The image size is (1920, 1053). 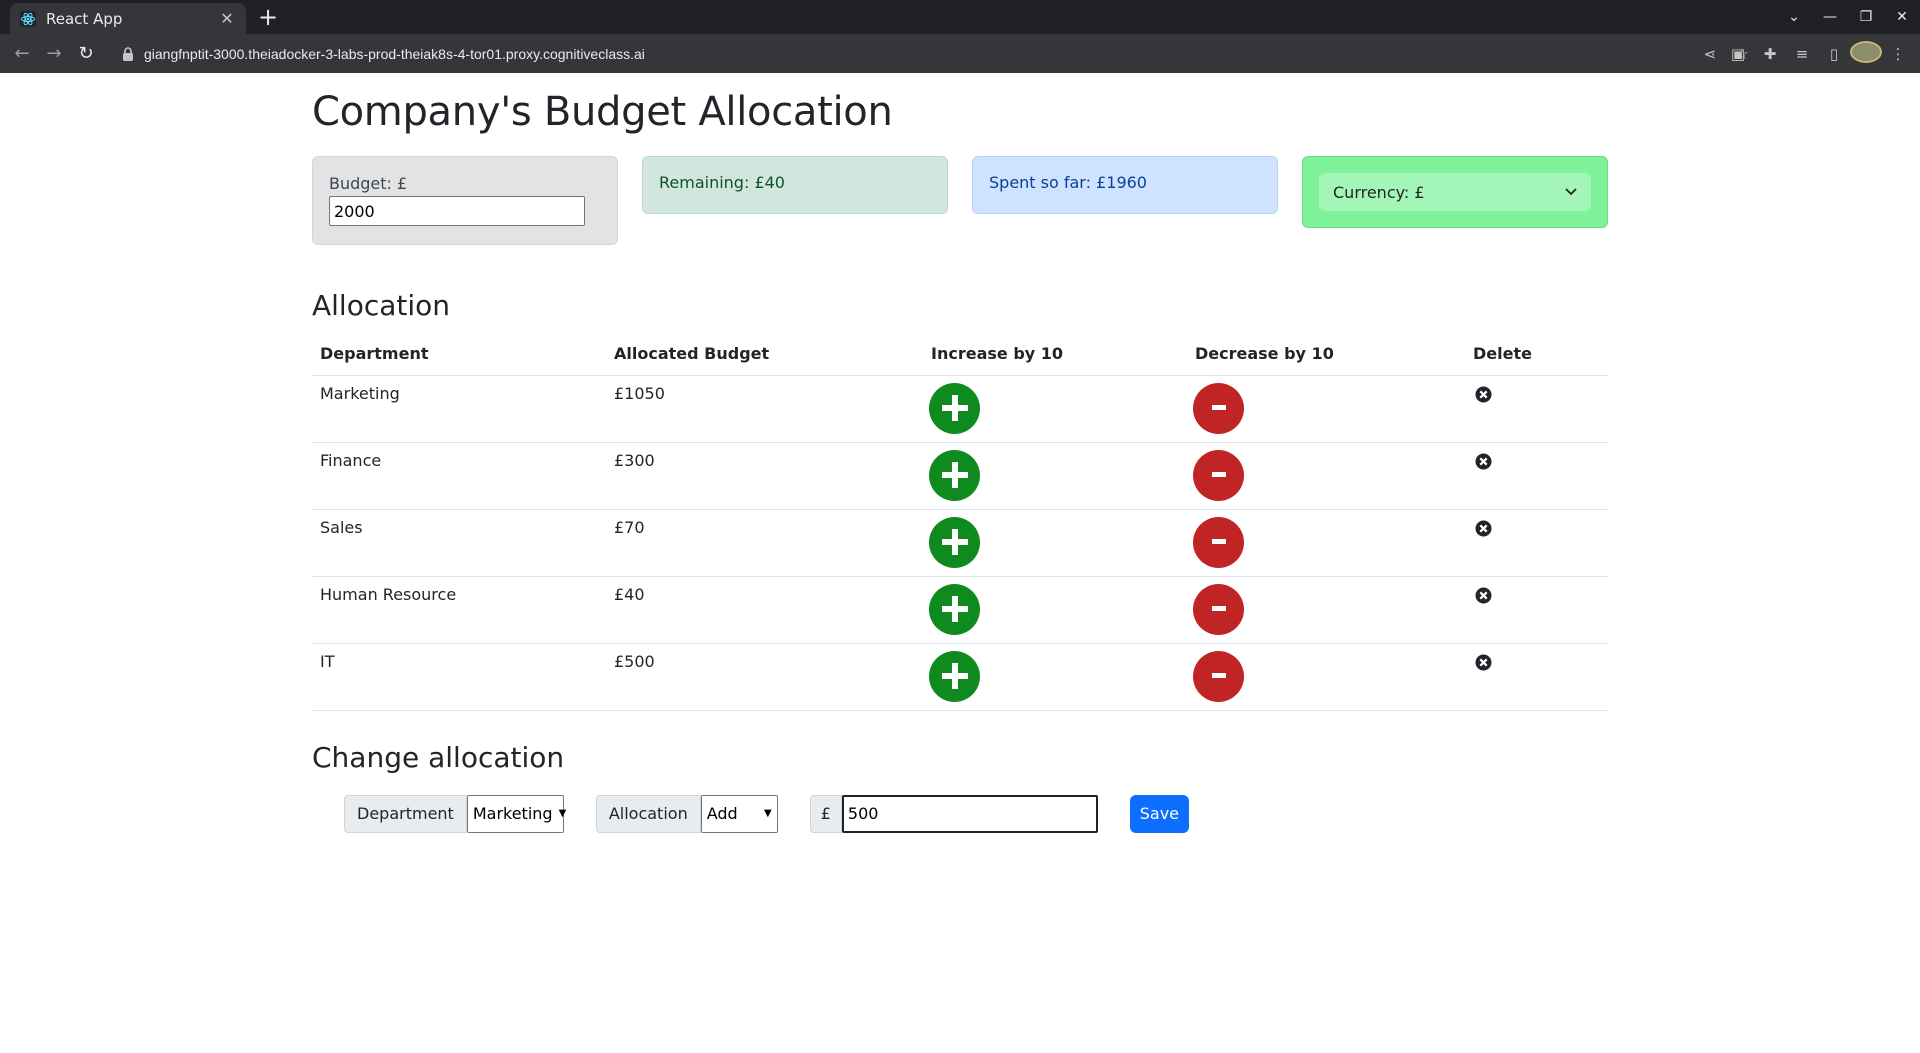 I want to click on column-header: Delete, so click(x=1536, y=354).